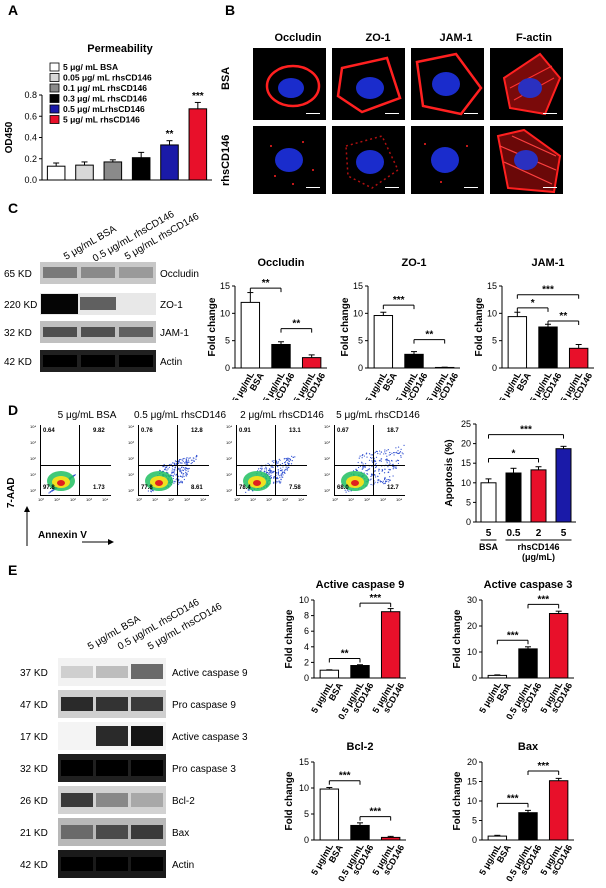 This screenshot has width=606, height=888. What do you see at coordinates (472, 600) in the screenshot?
I see `e1-ytick-3: 30` at bounding box center [472, 600].